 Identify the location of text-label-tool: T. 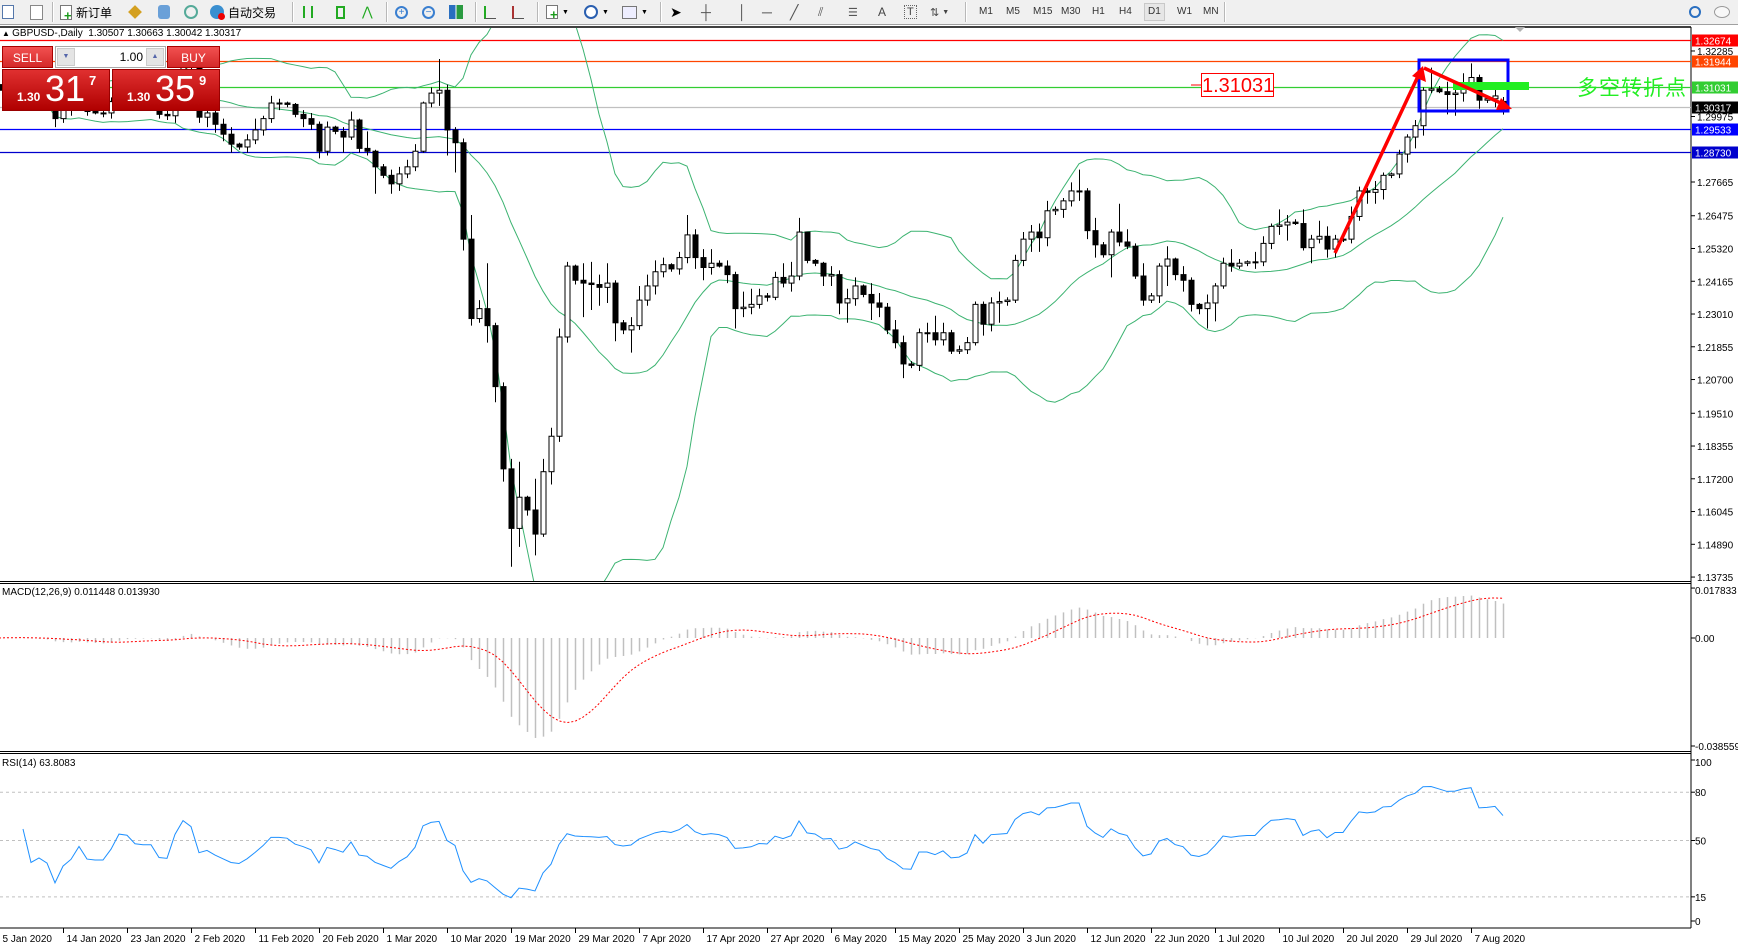
(910, 12).